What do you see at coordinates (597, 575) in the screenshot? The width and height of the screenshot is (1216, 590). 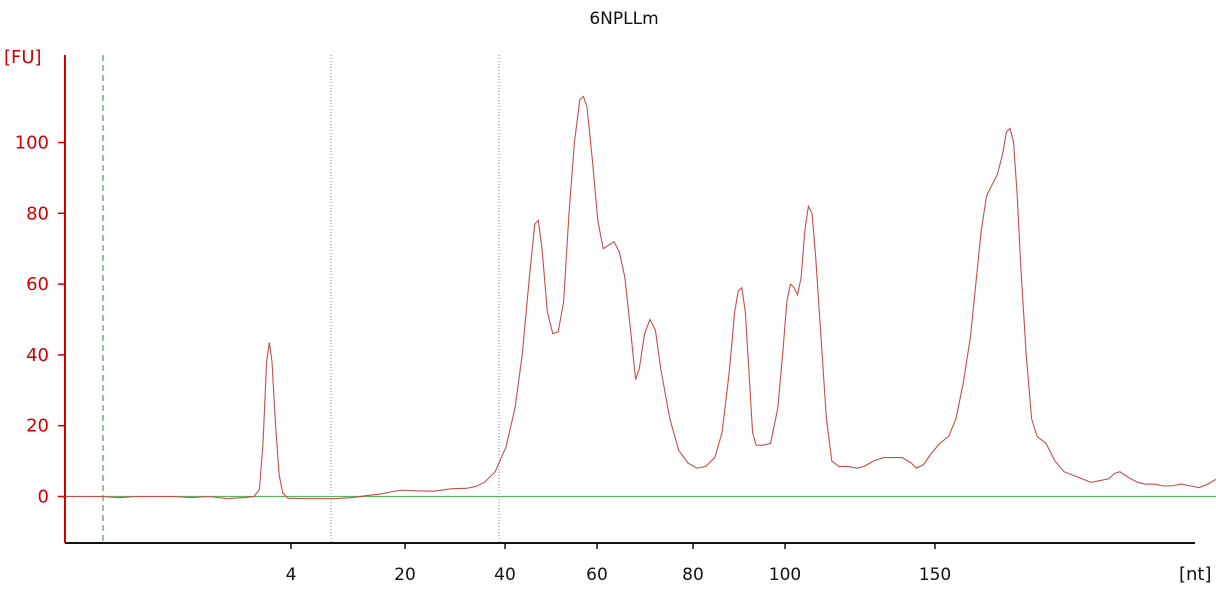 I see `x-tick-label: 60` at bounding box center [597, 575].